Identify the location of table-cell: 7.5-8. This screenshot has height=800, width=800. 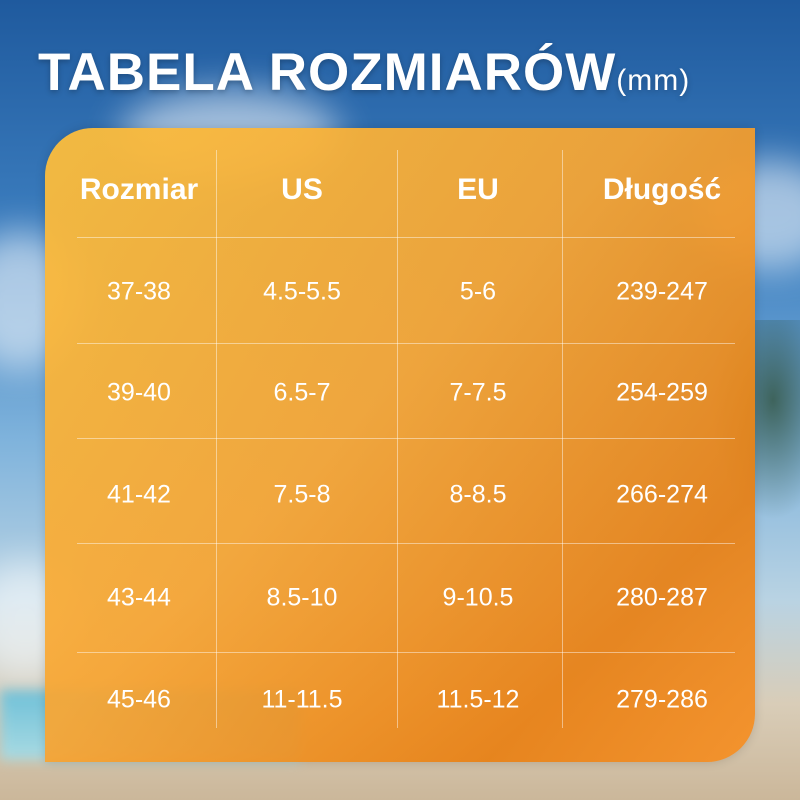
(302, 494).